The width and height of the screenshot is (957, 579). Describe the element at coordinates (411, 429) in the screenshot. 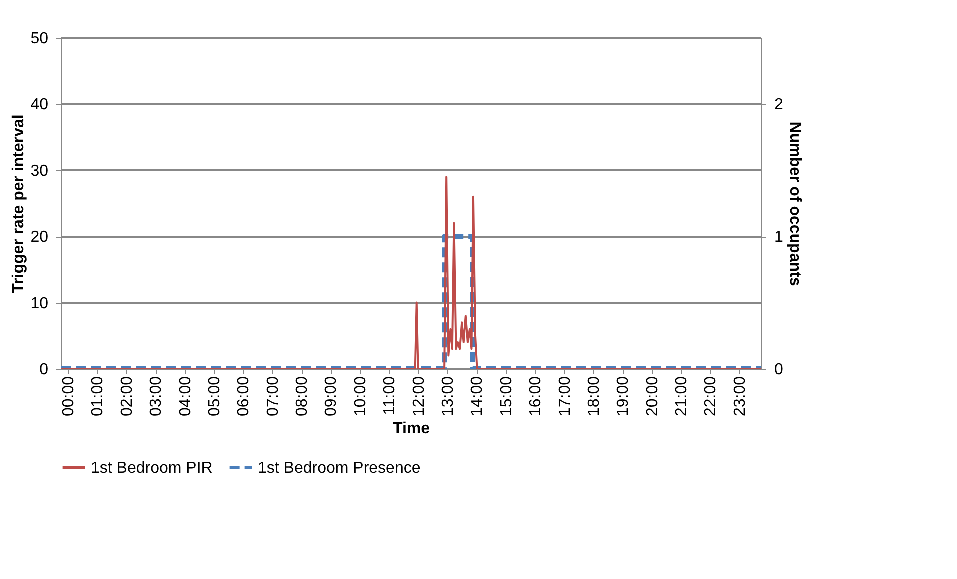

I see `x-axis-title: Time` at that location.